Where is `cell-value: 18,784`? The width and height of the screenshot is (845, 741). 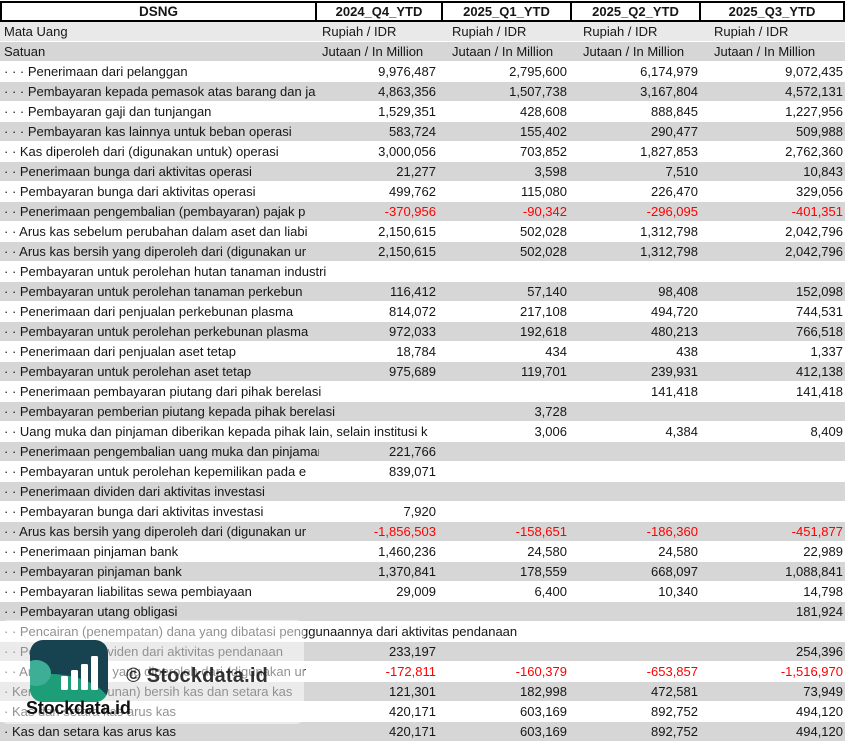 cell-value: 18,784 is located at coordinates (416, 351).